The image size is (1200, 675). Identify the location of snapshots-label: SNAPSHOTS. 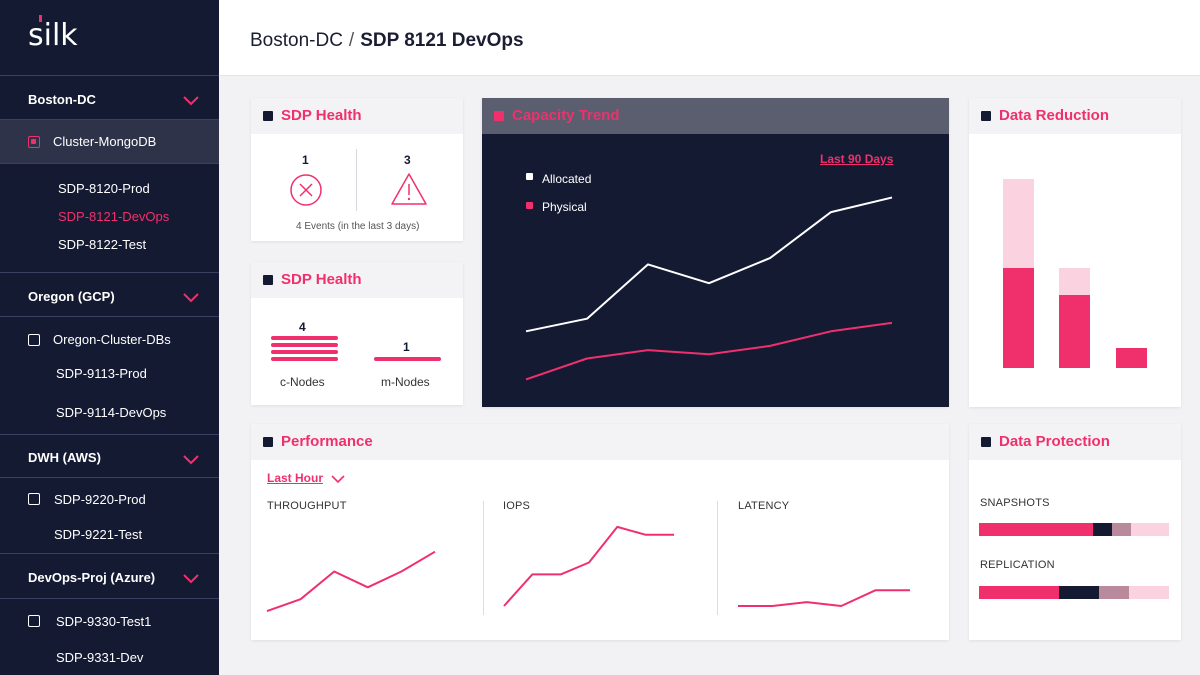
(1015, 503).